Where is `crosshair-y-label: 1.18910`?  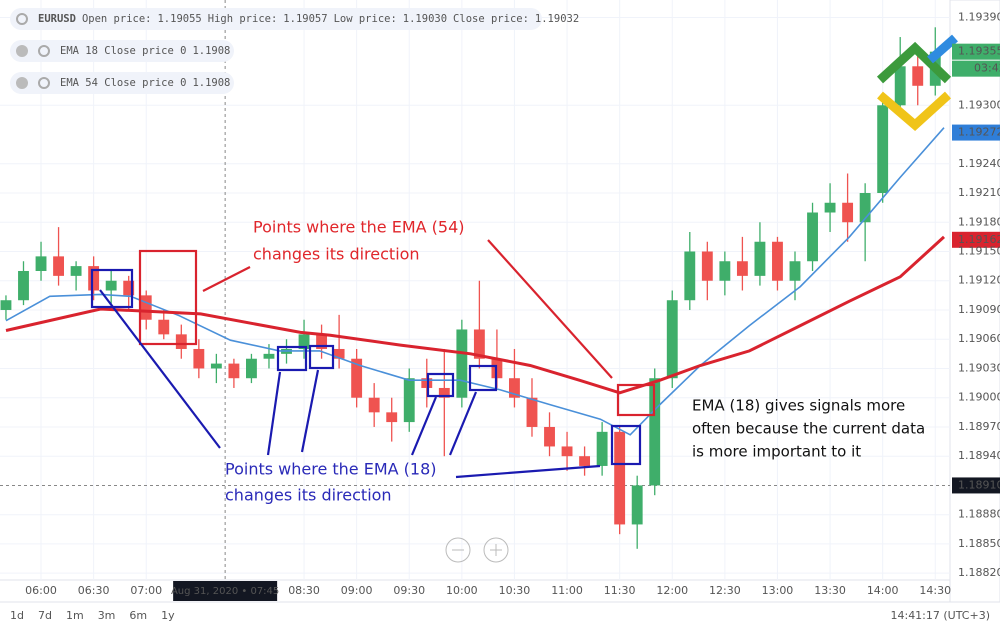 crosshair-y-label: 1.18910 is located at coordinates (979, 484).